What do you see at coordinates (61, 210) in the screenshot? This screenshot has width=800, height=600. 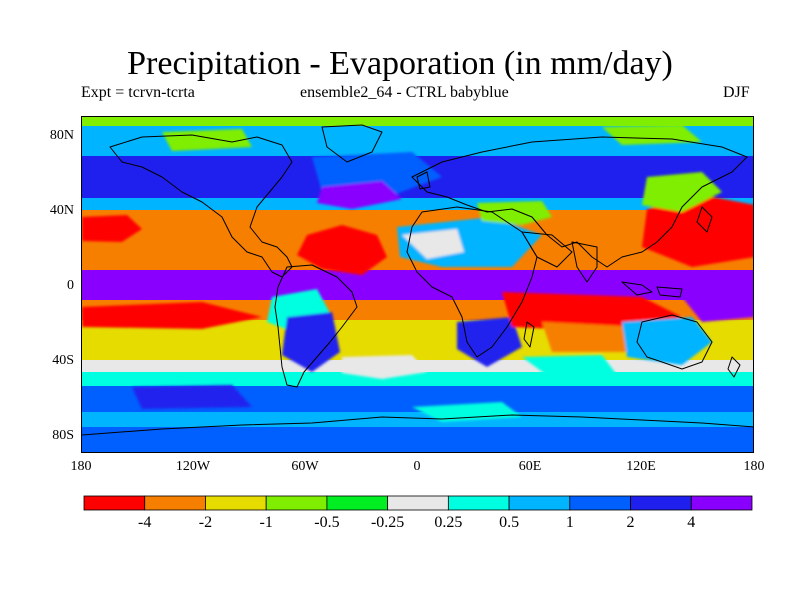 I see `lat-label-40n: 40N` at bounding box center [61, 210].